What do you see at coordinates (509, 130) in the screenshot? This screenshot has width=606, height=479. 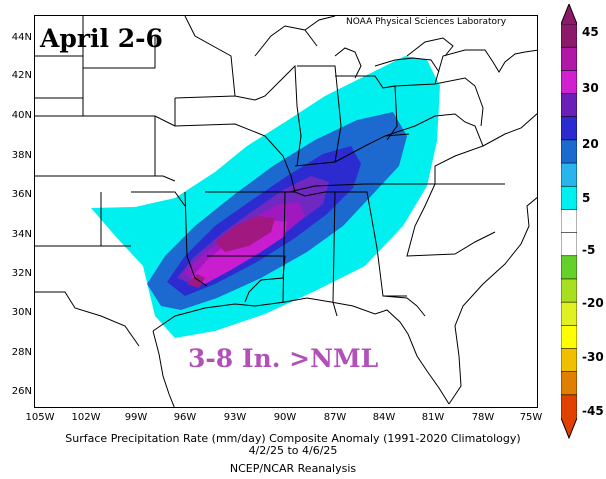 I see `northeast-coastline` at bounding box center [509, 130].